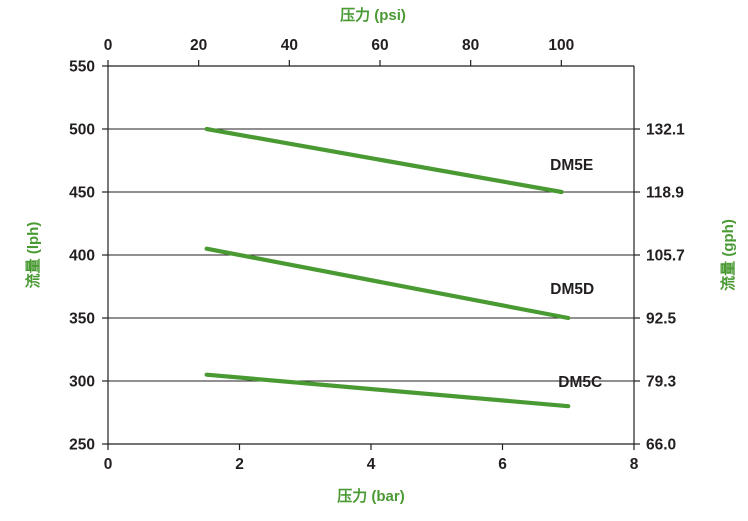  Describe the element at coordinates (371, 496) in the screenshot. I see `x-axis-title: 压力 (bar)` at that location.